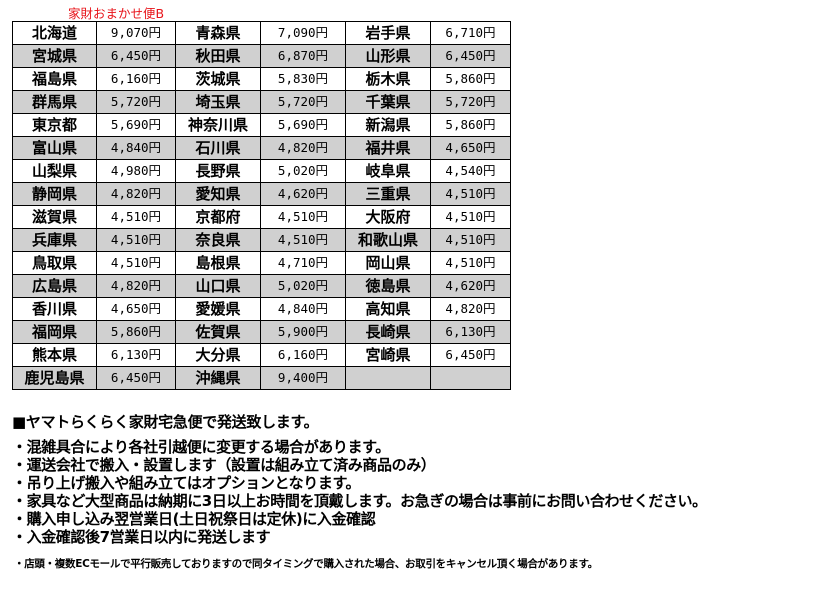 The width and height of the screenshot is (822, 595). Describe the element at coordinates (54, 33) in the screenshot. I see `prefecture-cell: 北海道` at that location.